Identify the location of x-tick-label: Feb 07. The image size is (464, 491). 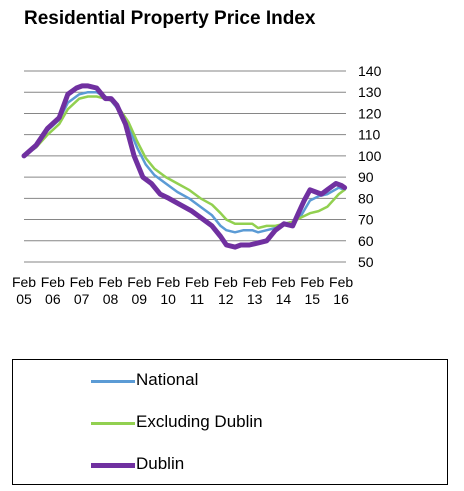
(82, 290).